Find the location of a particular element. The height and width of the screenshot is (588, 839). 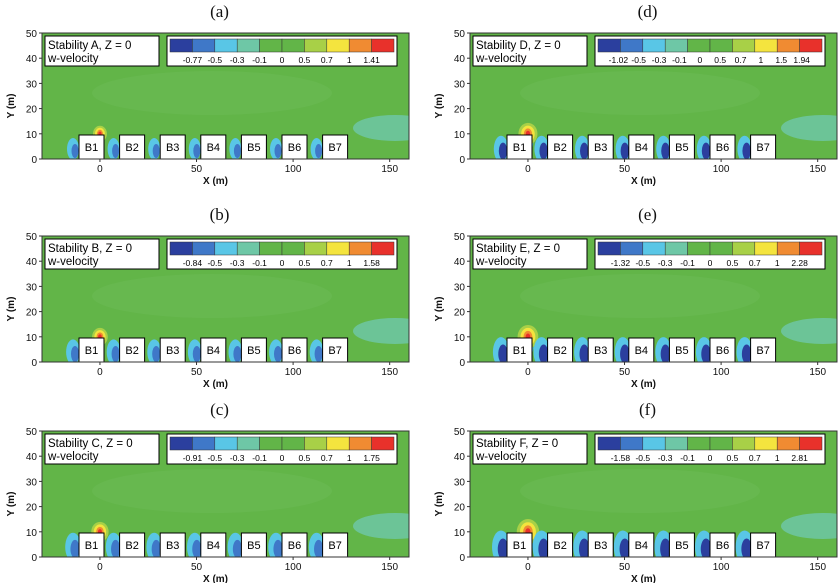

panel-letter: (a) is located at coordinates (219, 11).